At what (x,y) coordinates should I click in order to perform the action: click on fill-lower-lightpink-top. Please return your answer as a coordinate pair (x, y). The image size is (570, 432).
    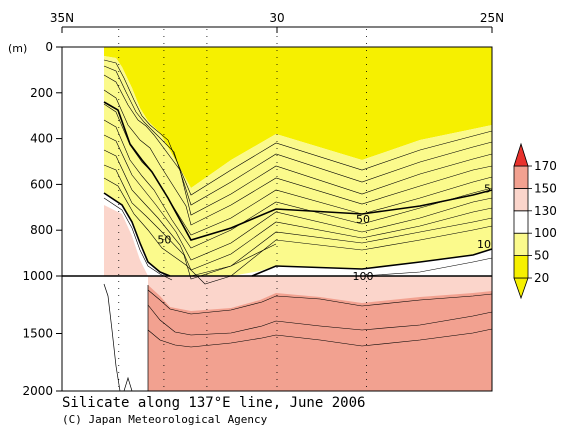
    Looking at the image, I should click on (320, 292).